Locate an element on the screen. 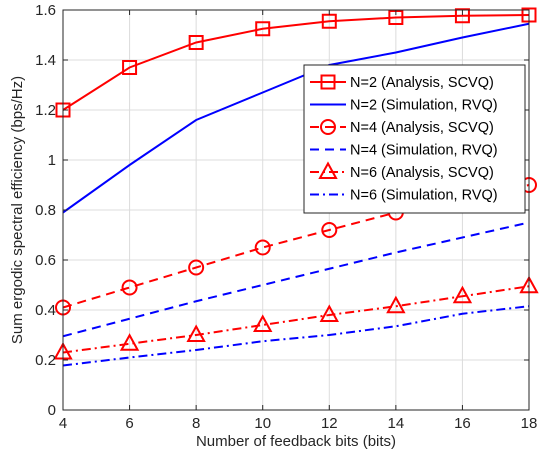 This screenshot has height=460, width=549. x-tick-label: 10 is located at coordinates (262, 423).